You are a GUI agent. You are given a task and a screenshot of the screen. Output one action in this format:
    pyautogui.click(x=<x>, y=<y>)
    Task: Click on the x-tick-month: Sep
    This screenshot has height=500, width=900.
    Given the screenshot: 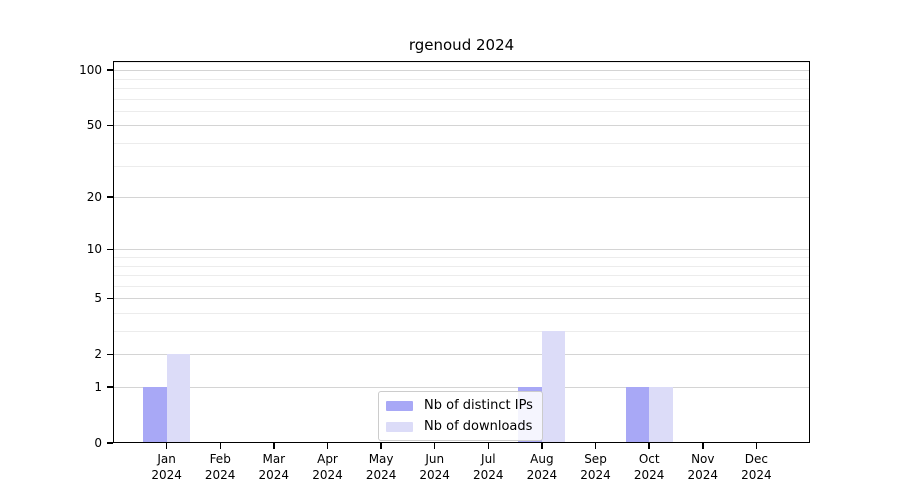 What is the action you would take?
    pyautogui.click(x=595, y=459)
    